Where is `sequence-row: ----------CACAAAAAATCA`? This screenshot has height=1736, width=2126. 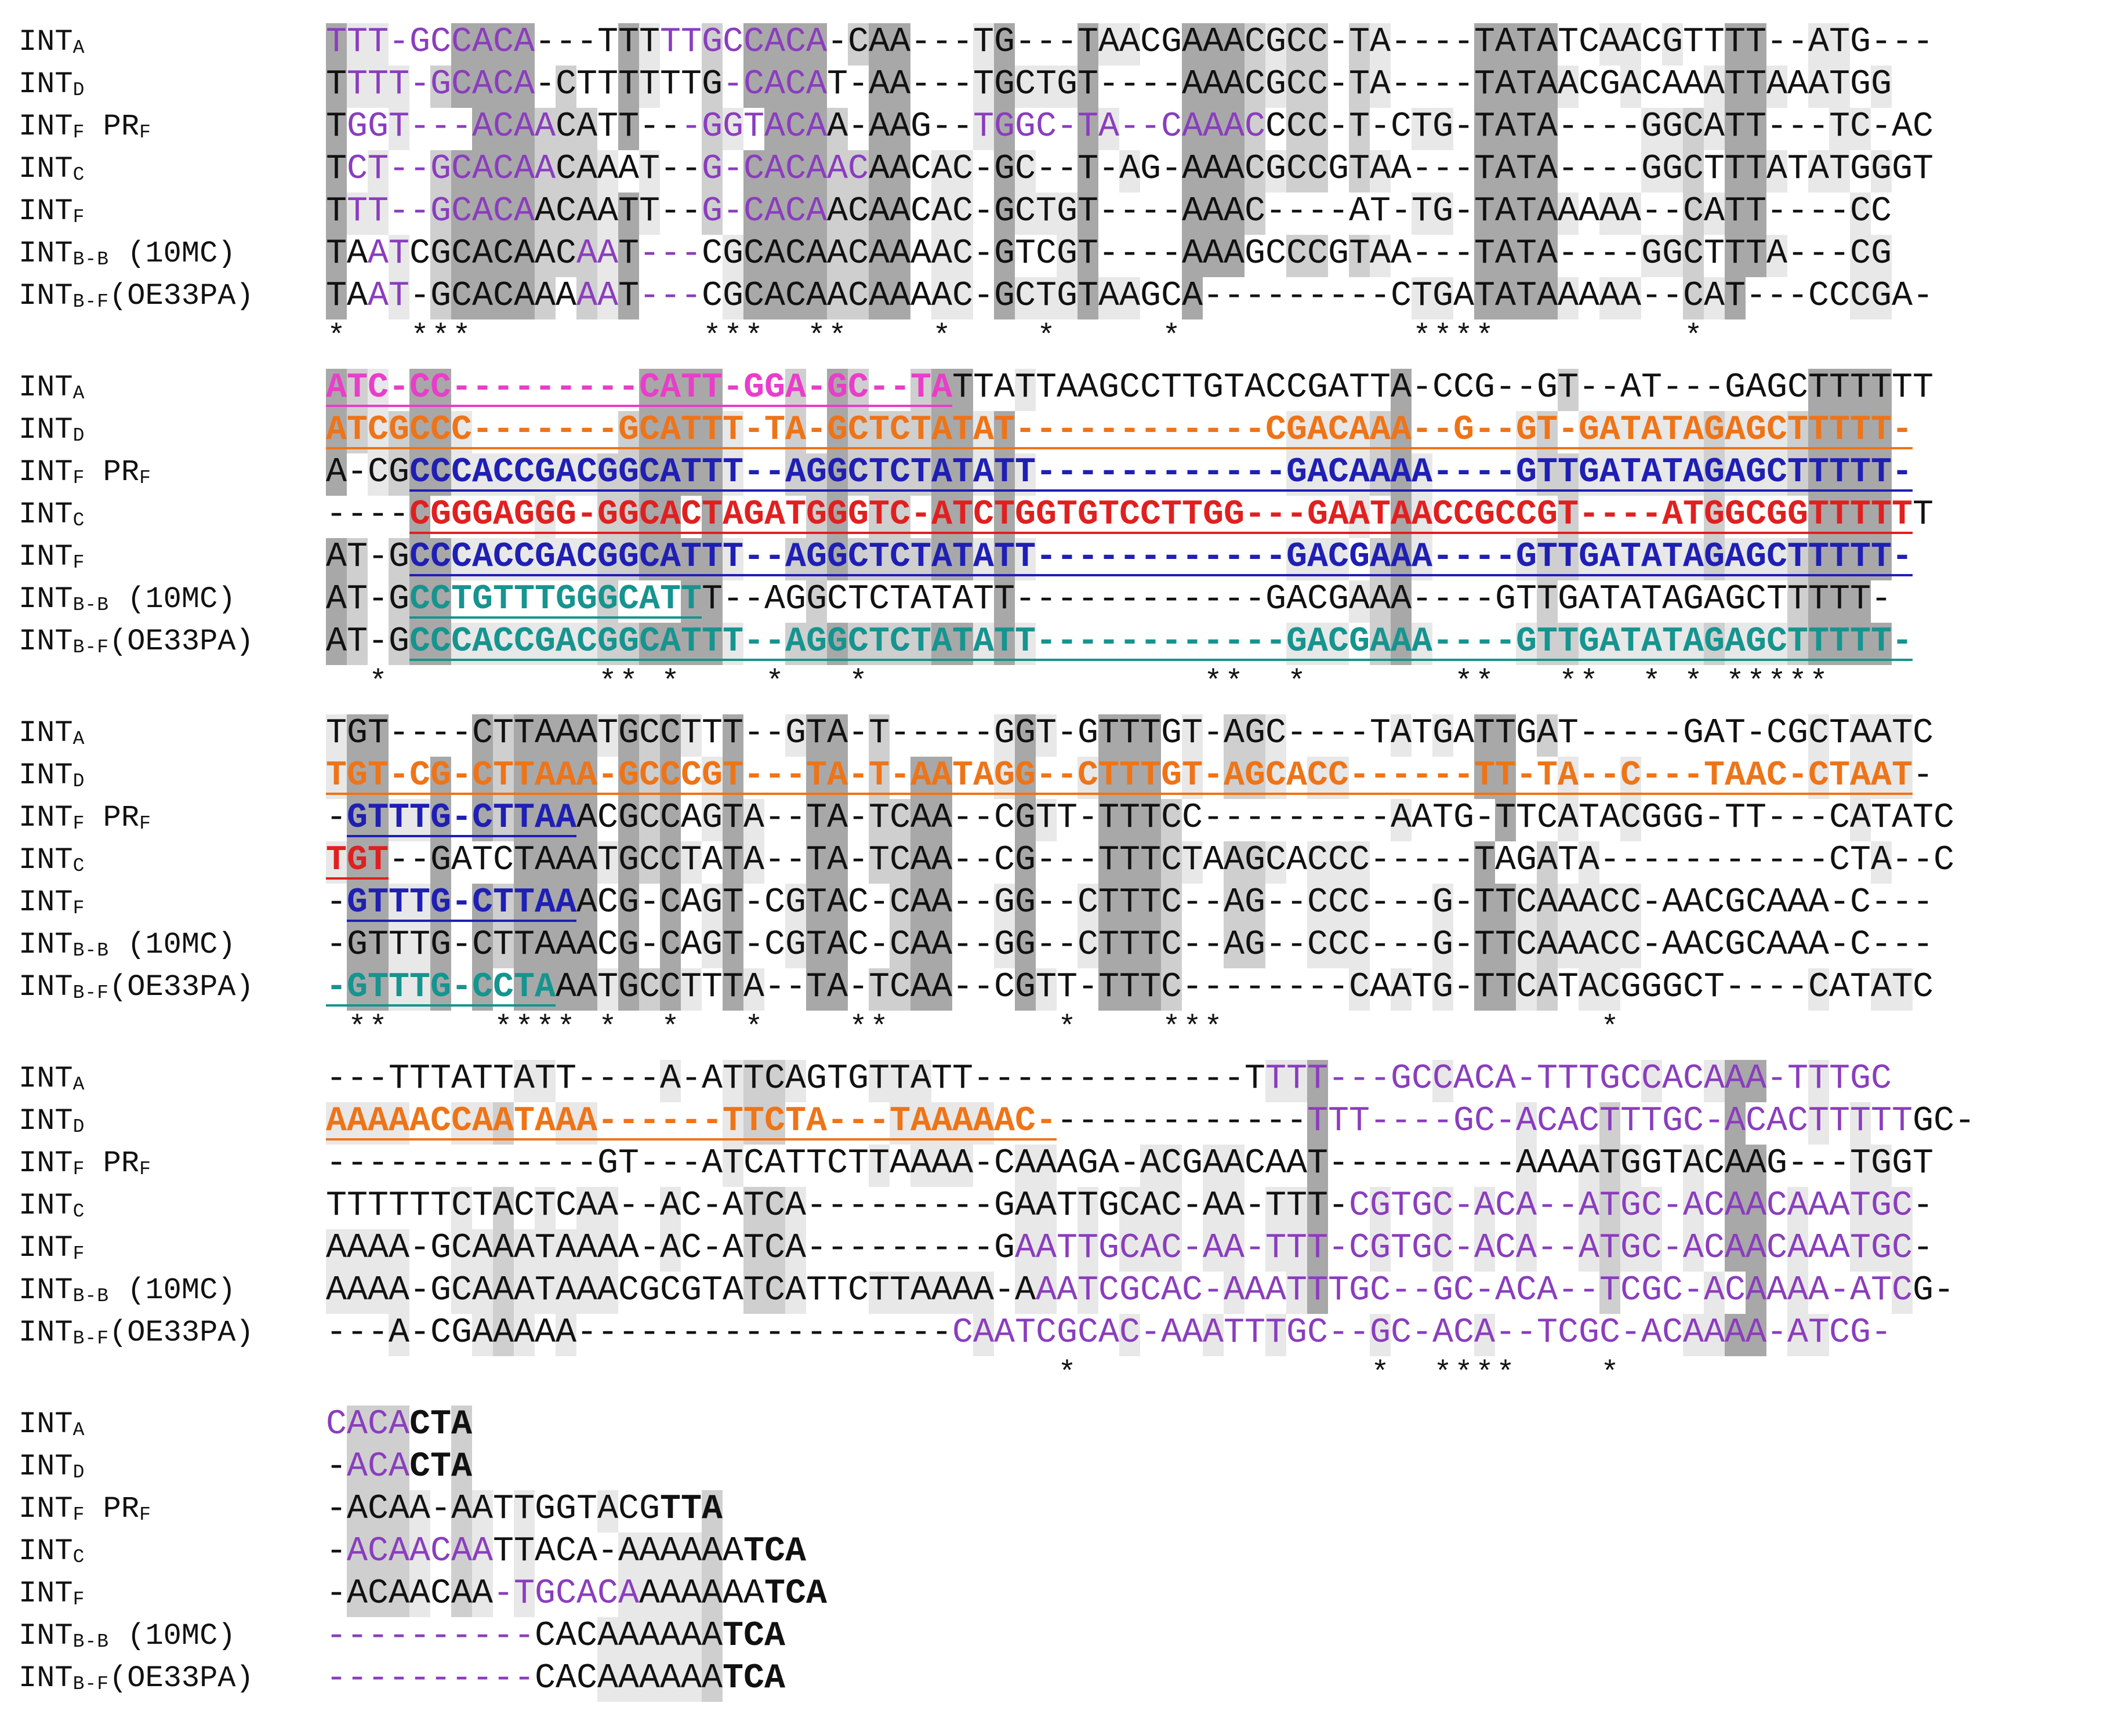 sequence-row: ----------CACAAAAAATCA is located at coordinates (555, 1636).